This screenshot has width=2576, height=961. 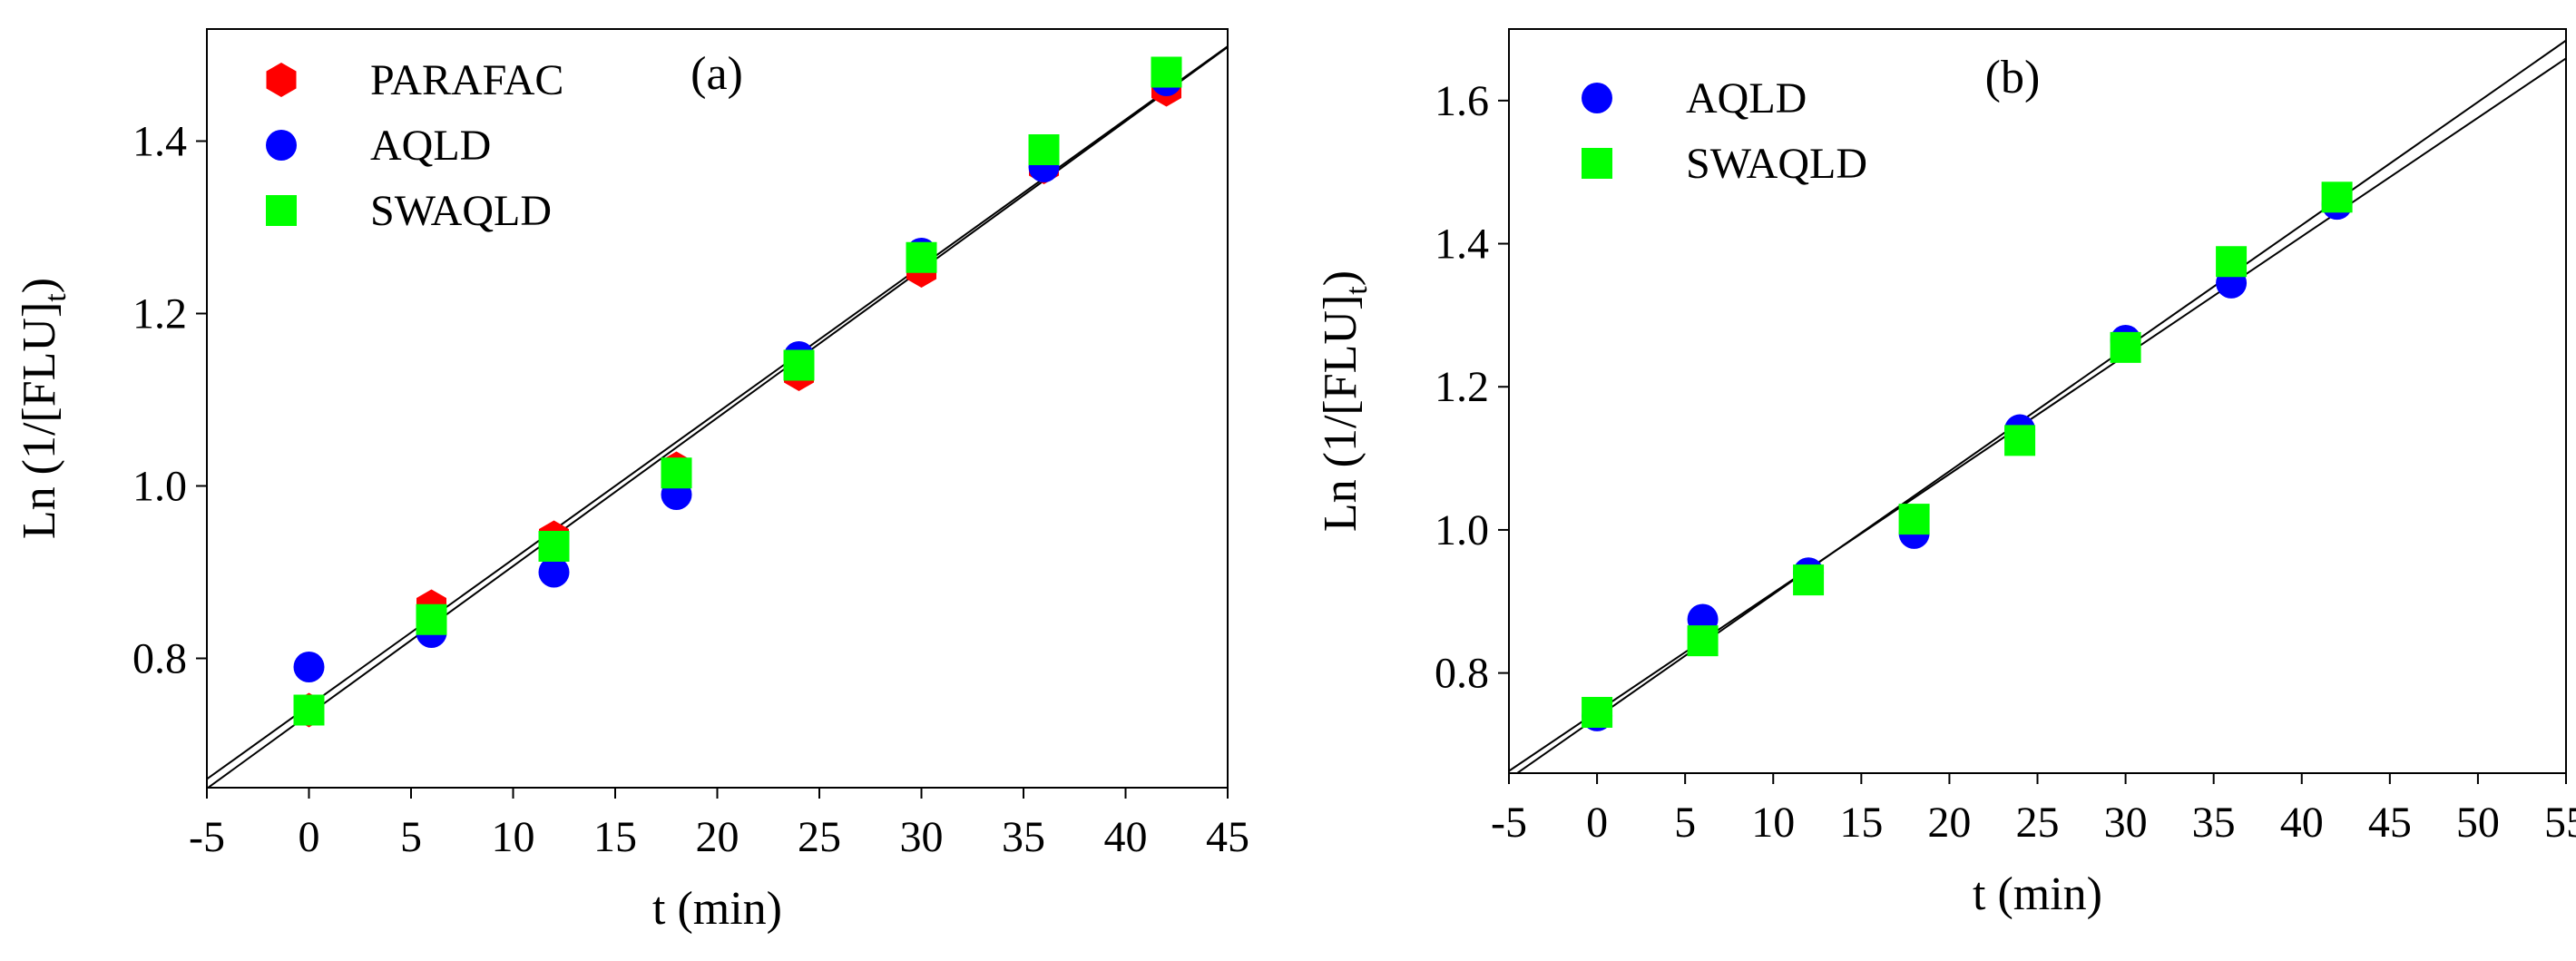 I want to click on panel-label: (b), so click(x=2013, y=77).